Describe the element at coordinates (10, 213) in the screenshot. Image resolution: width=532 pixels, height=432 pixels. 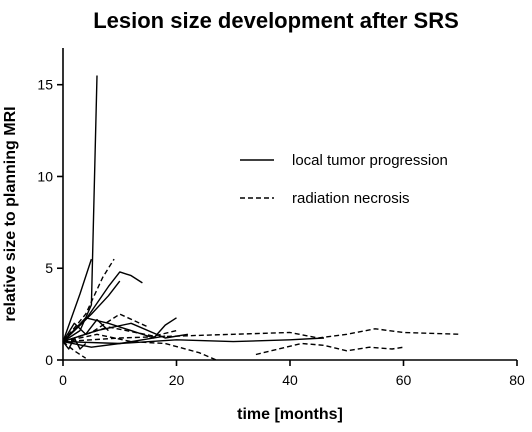
I see `y-axis-label: relative size to planning MRI` at that location.